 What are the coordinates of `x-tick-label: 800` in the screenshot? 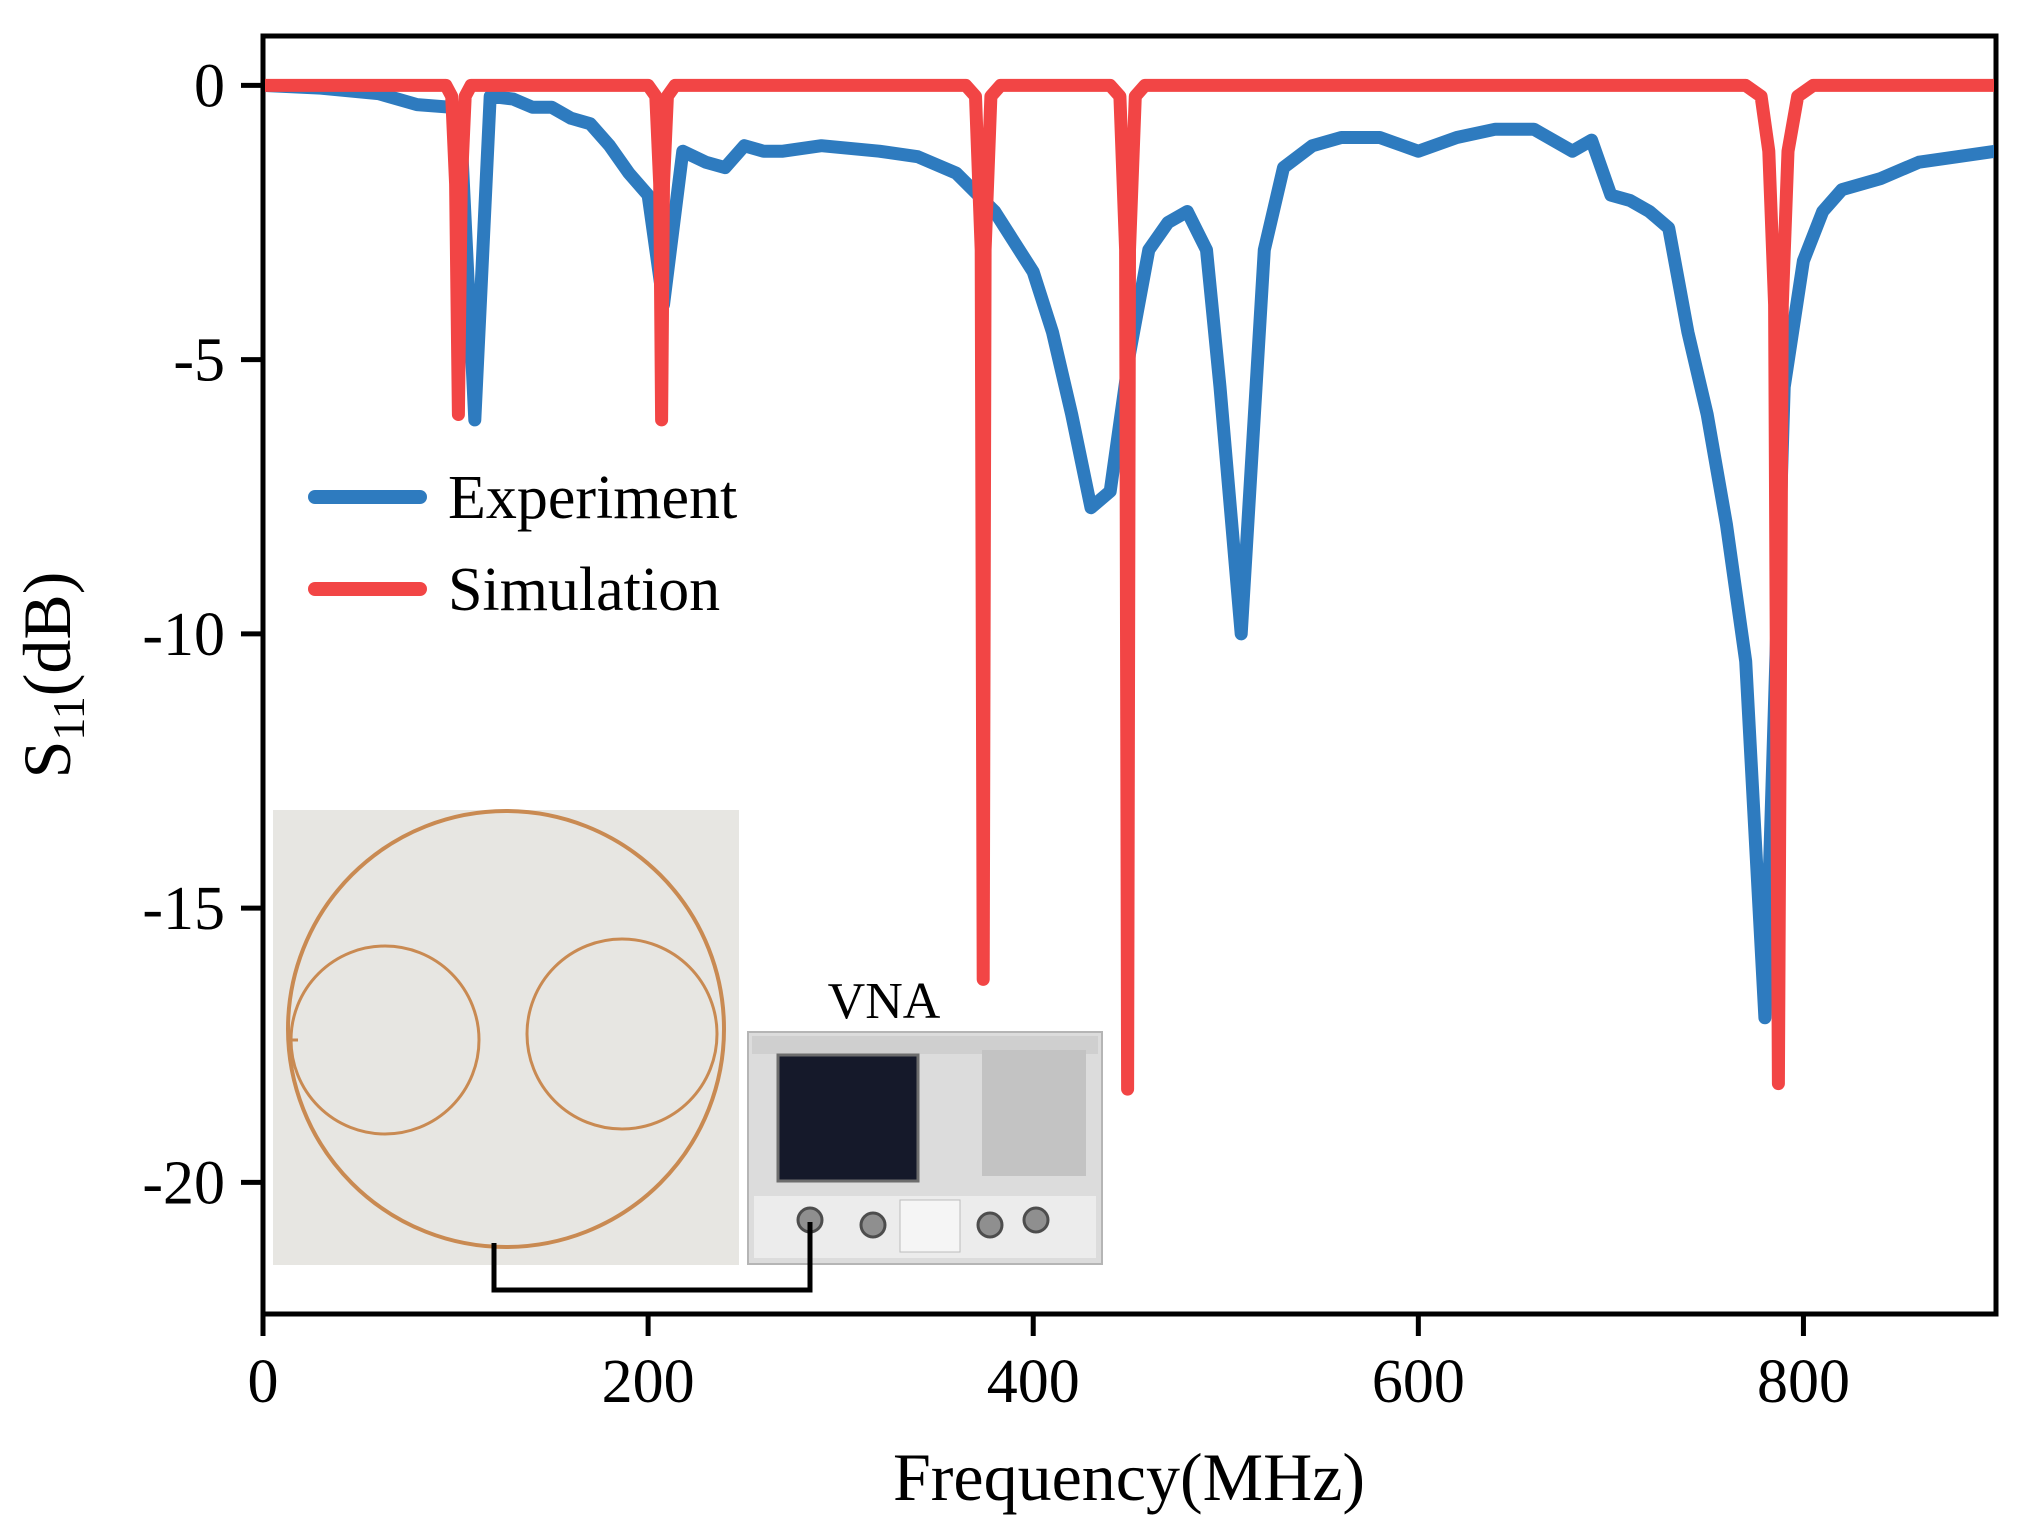 It's located at (1803, 1382).